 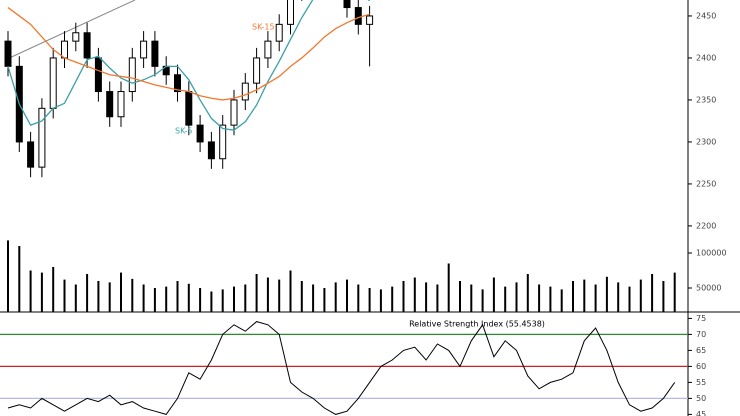 I want to click on y-tick-label: 2400, so click(x=706, y=57).